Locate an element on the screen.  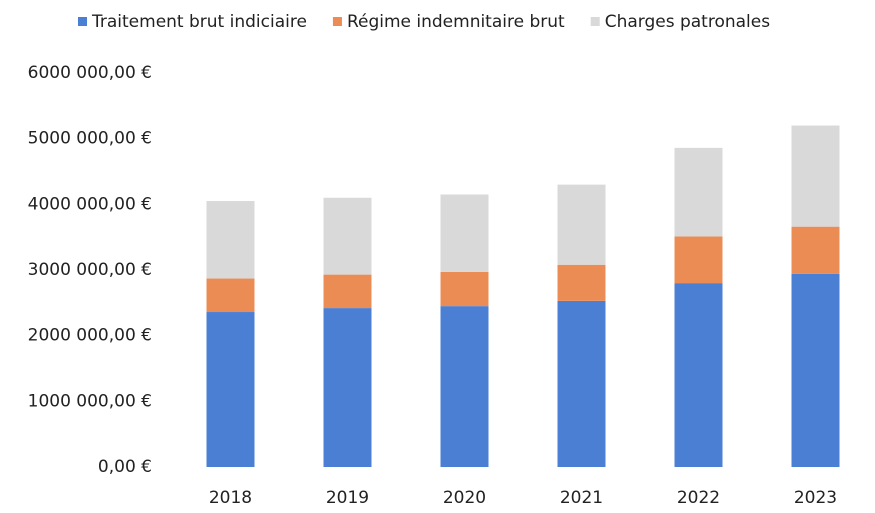
legend-label: Traitement brut indiciaire is located at coordinates (199, 22).